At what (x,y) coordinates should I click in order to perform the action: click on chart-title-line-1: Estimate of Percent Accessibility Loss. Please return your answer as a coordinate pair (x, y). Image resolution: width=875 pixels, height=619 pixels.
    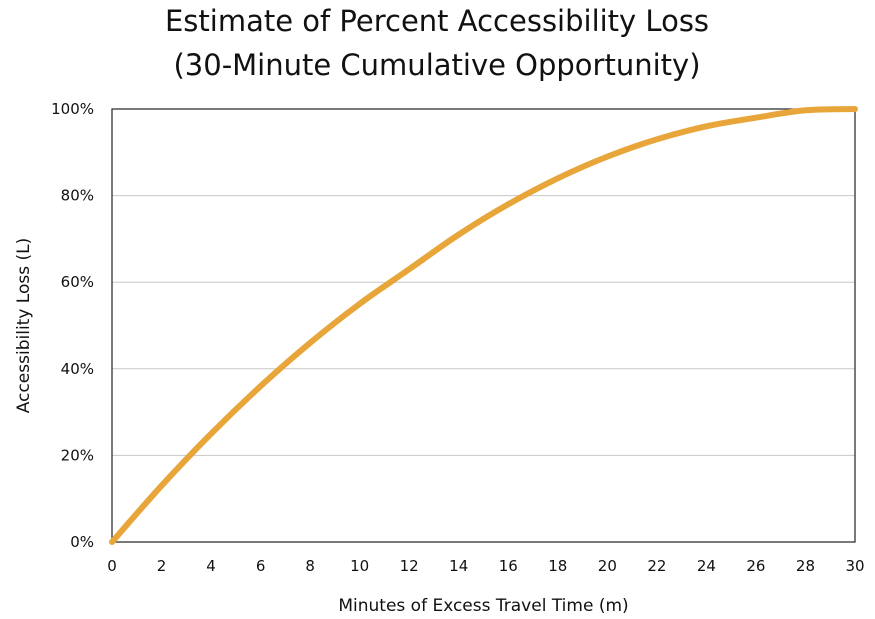
    Looking at the image, I should click on (437, 21).